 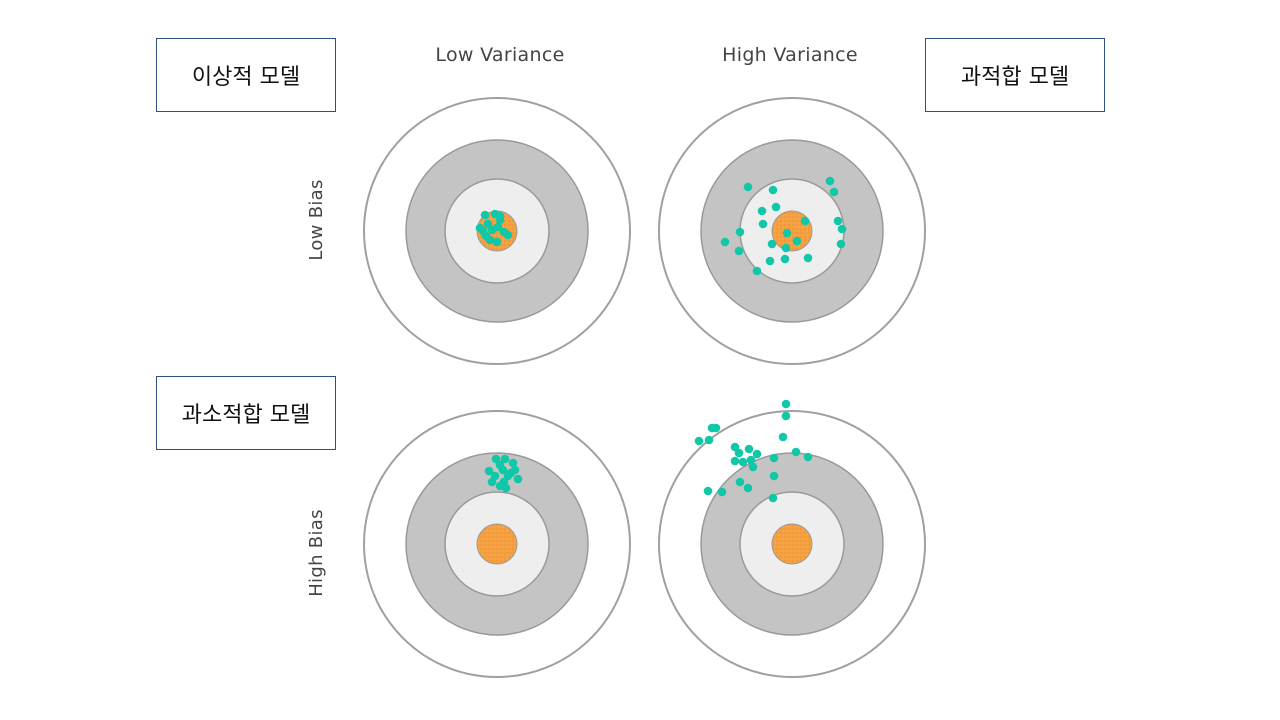 What do you see at coordinates (500, 55) in the screenshot?
I see `column-label-low-variance: Low Variance` at bounding box center [500, 55].